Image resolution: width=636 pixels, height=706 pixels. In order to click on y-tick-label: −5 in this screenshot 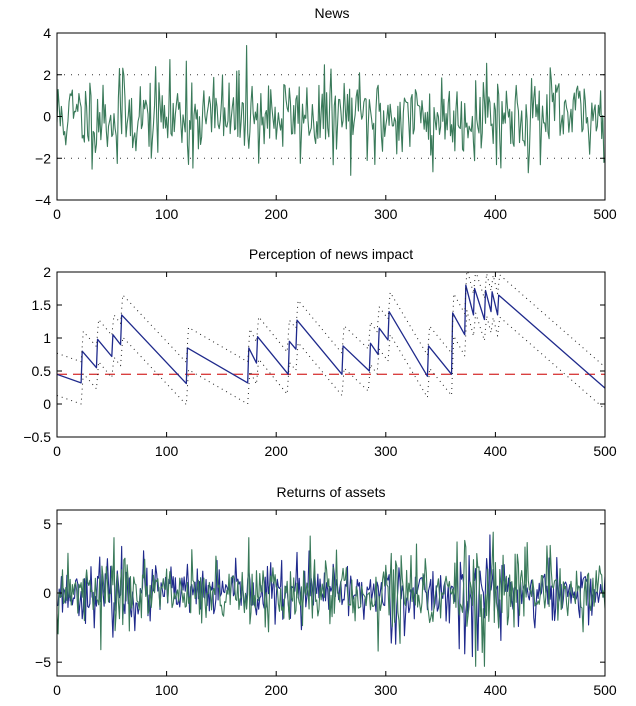, I will do `click(43, 662)`.